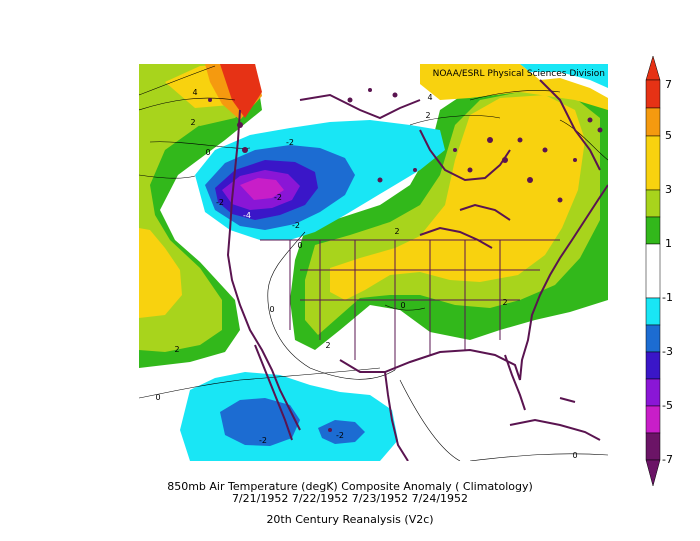 This screenshot has width=700, height=541. Describe the element at coordinates (668, 135) in the screenshot. I see `colorbar-tick-label: 5` at that location.